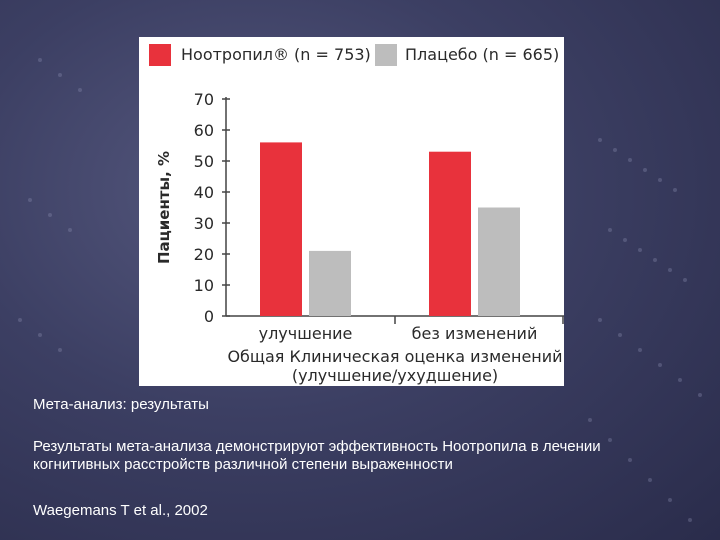 Image resolution: width=720 pixels, height=540 pixels. What do you see at coordinates (394, 356) in the screenshot?
I see `x-axis-label-line1: Общая Клиническая оценка изменений` at bounding box center [394, 356].